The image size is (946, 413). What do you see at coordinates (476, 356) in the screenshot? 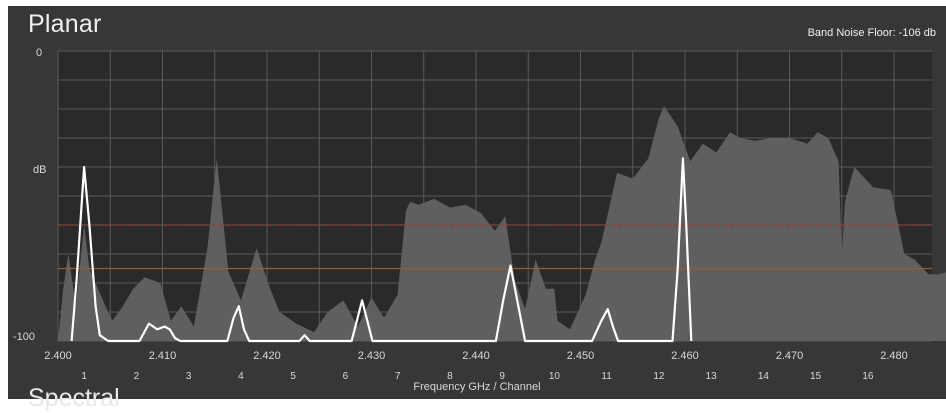
I see `frequency-tick-label: 2.440` at bounding box center [476, 356].